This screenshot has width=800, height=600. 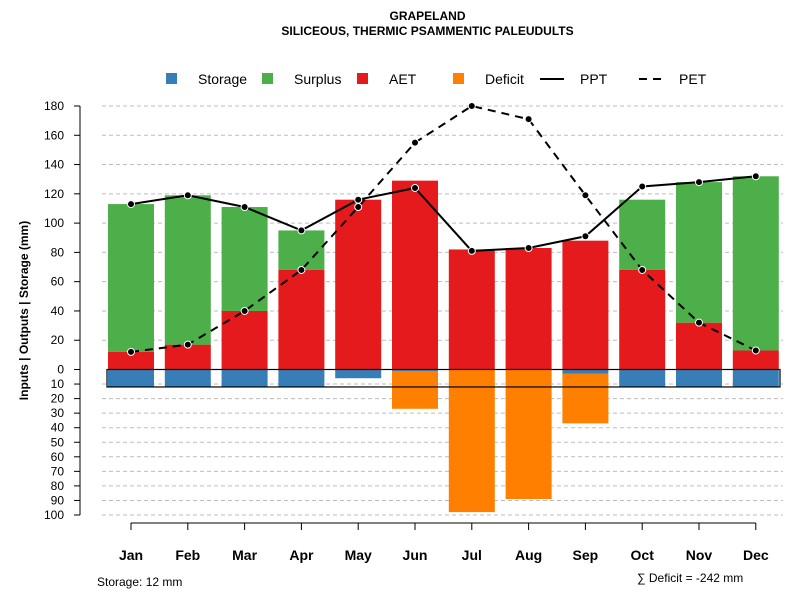 What do you see at coordinates (54, 194) in the screenshot?
I see `y-tick-label: 120` at bounding box center [54, 194].